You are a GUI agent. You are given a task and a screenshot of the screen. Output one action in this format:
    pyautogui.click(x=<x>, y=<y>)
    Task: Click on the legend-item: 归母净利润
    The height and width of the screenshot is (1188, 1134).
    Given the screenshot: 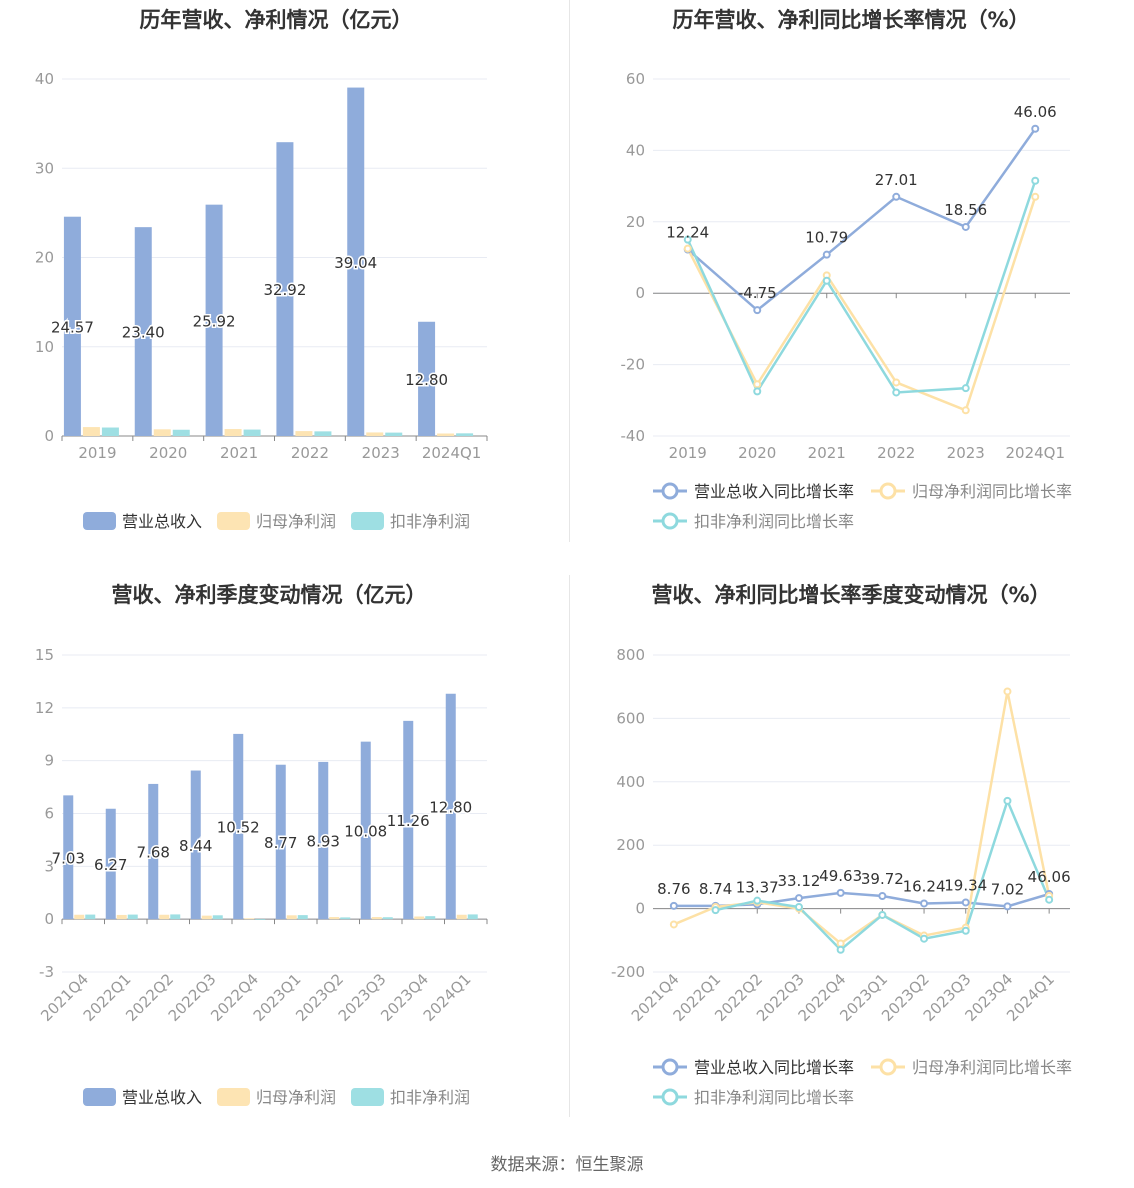 What is the action you would take?
    pyautogui.click(x=276, y=1097)
    